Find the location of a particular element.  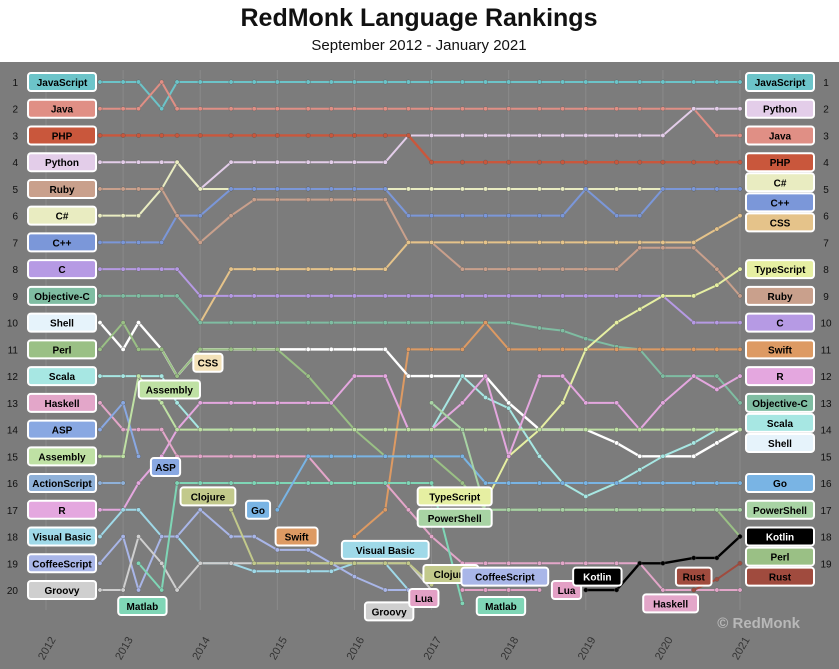

series-label-text: Rust is located at coordinates (694, 578).